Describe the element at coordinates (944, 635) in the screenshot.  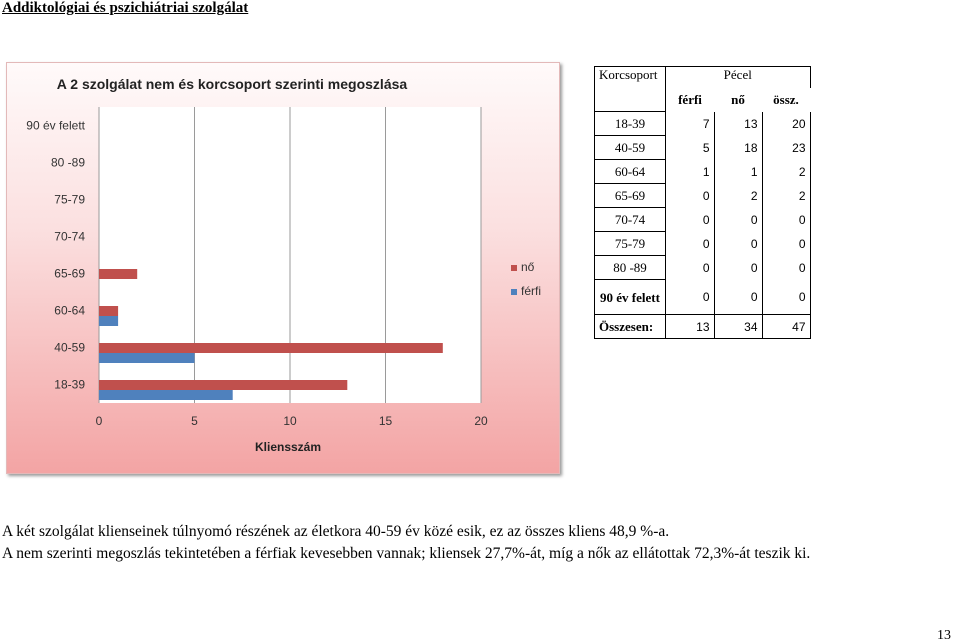
I see `page-number: 13` at that location.